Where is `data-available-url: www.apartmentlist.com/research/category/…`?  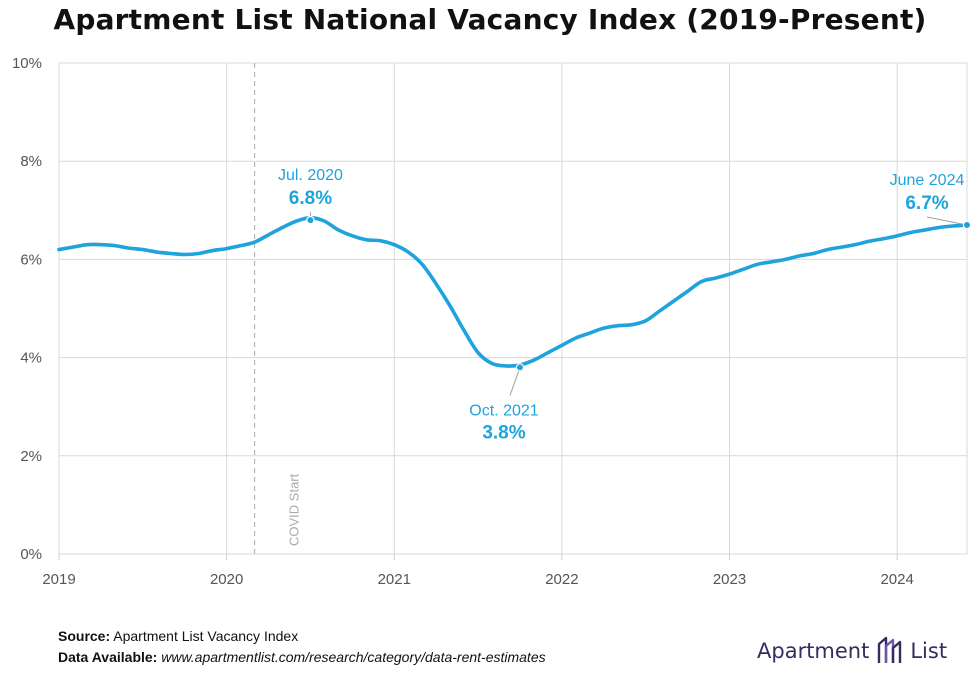 data-available-url: www.apartmentlist.com/research/category/… is located at coordinates (353, 657).